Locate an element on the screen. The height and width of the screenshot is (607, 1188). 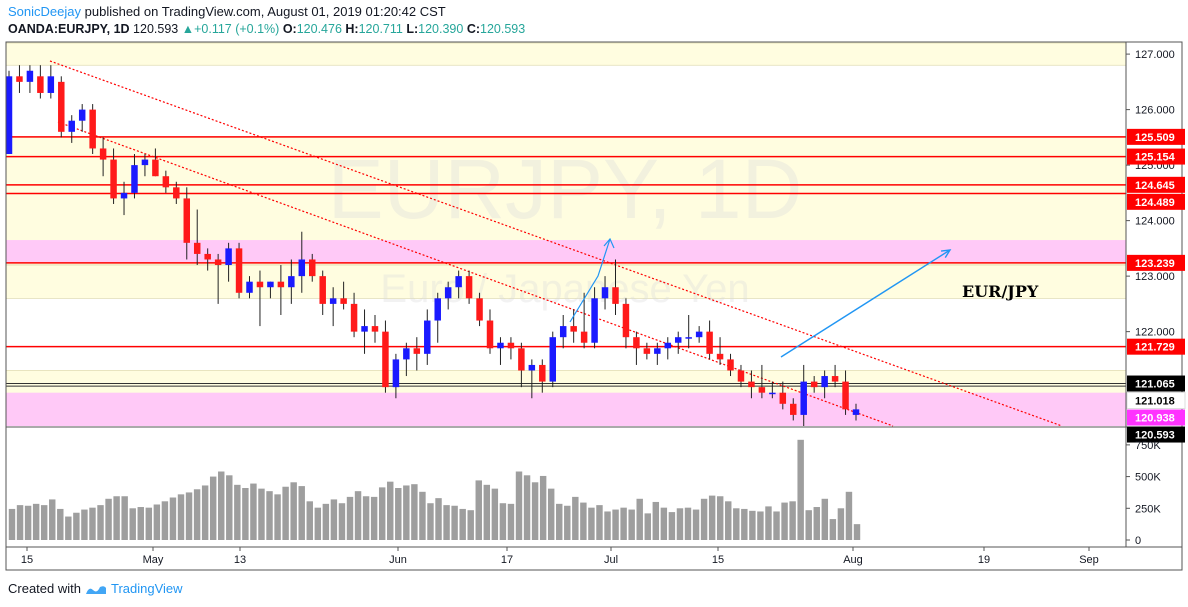
tradingview-link: TradingView is located at coordinates (146, 588).